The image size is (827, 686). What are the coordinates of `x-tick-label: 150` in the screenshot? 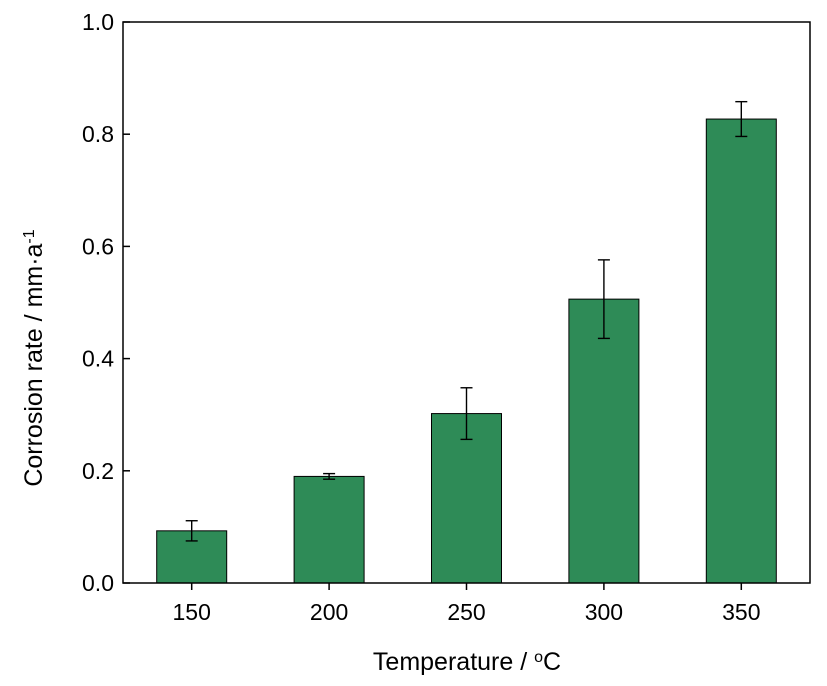 It's located at (192, 612).